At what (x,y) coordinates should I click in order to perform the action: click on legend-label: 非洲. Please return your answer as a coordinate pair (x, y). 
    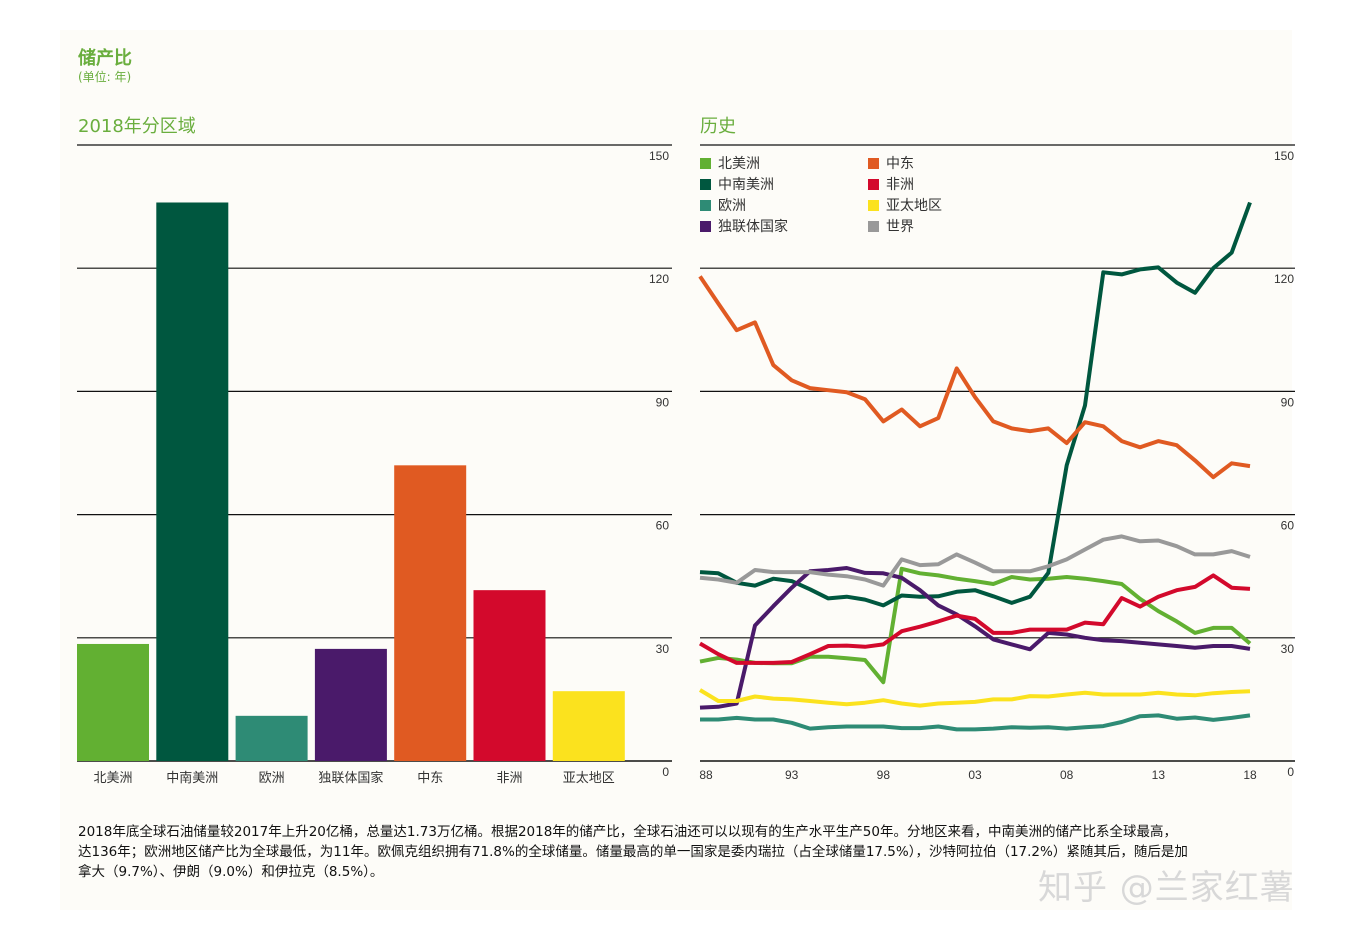
    Looking at the image, I should click on (900, 185).